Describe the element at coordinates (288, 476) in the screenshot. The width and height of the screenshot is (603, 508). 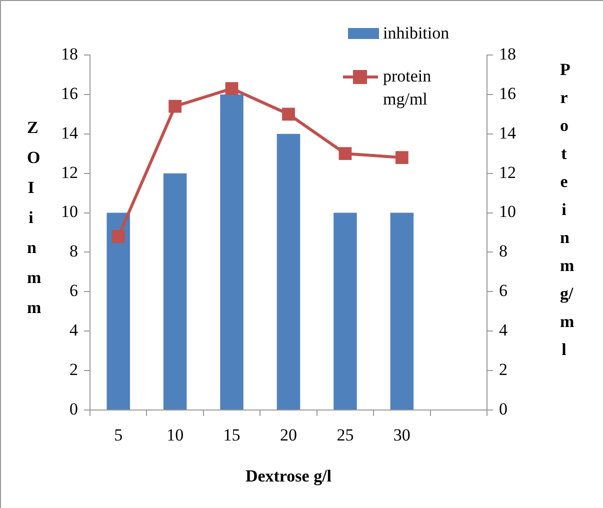
I see `x-axis-title: Dextrose g/l` at that location.